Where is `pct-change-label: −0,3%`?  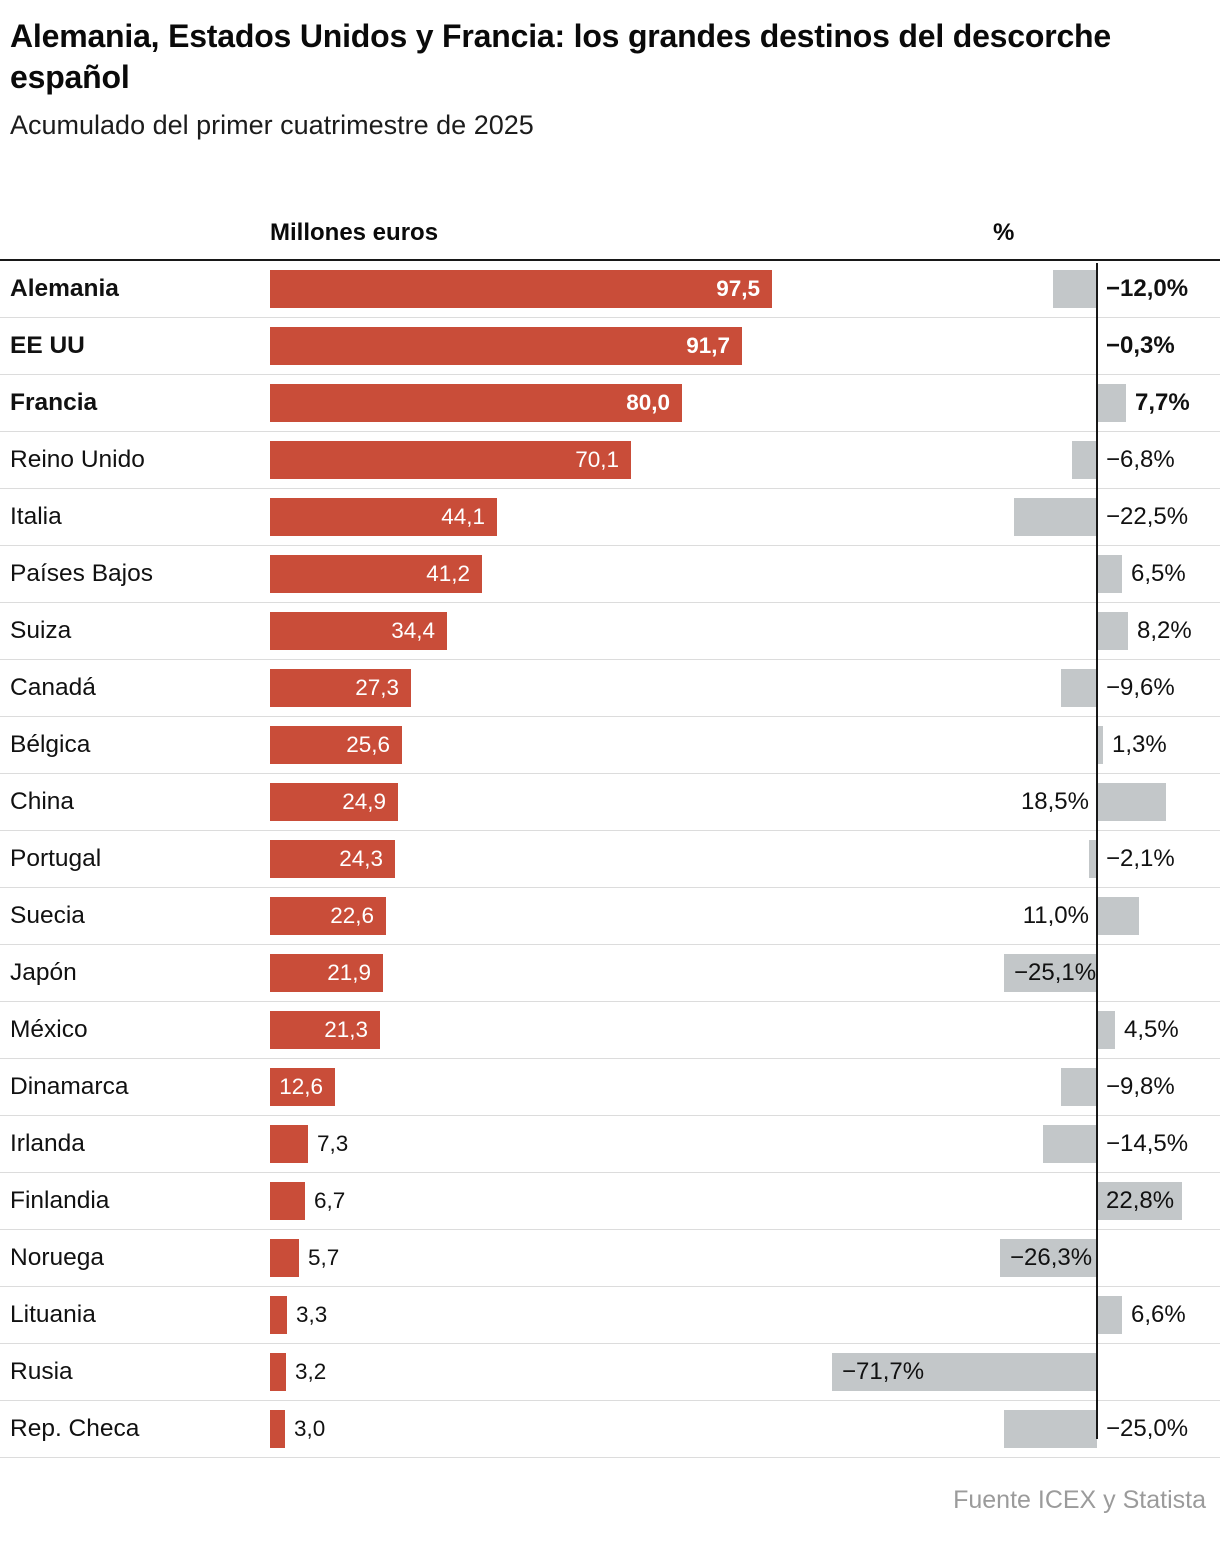 pct-change-label: −0,3% is located at coordinates (1140, 345).